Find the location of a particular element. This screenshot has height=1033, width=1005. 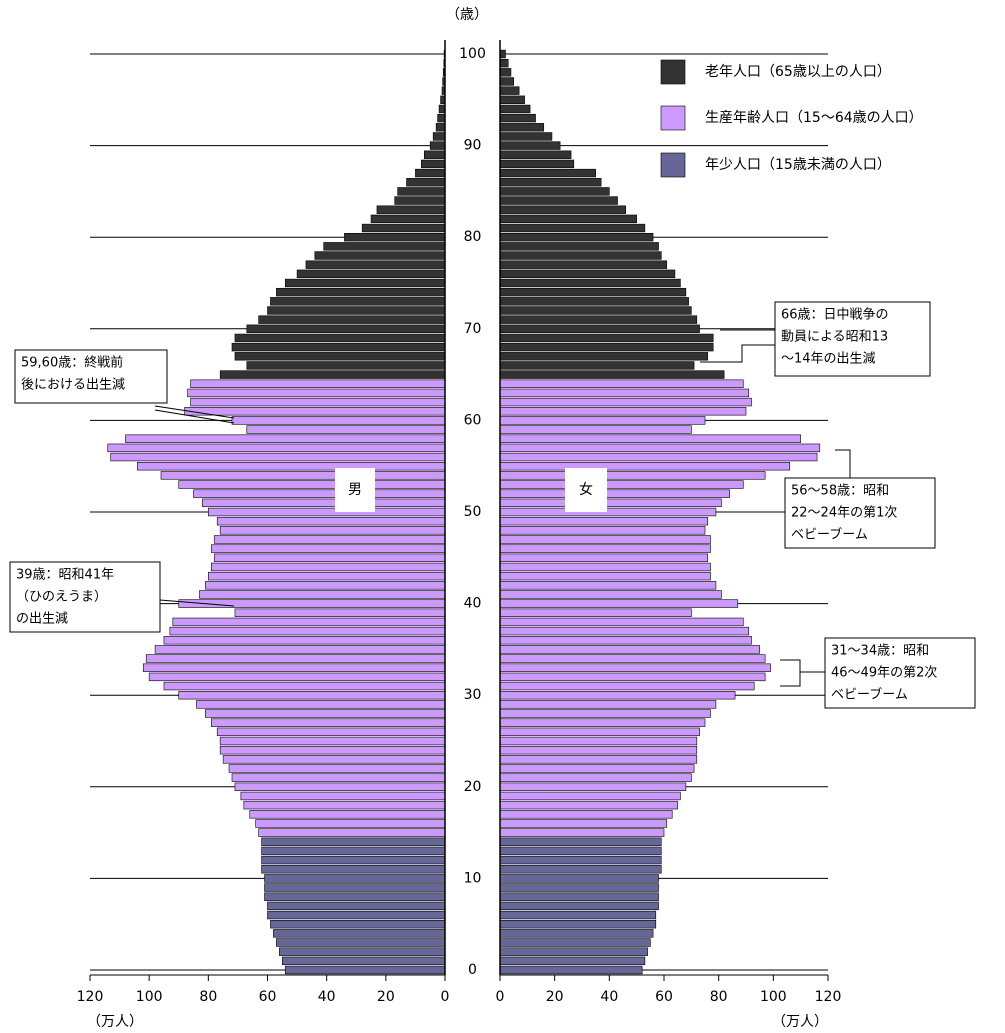

x-tick-label: 60 is located at coordinates (268, 997).